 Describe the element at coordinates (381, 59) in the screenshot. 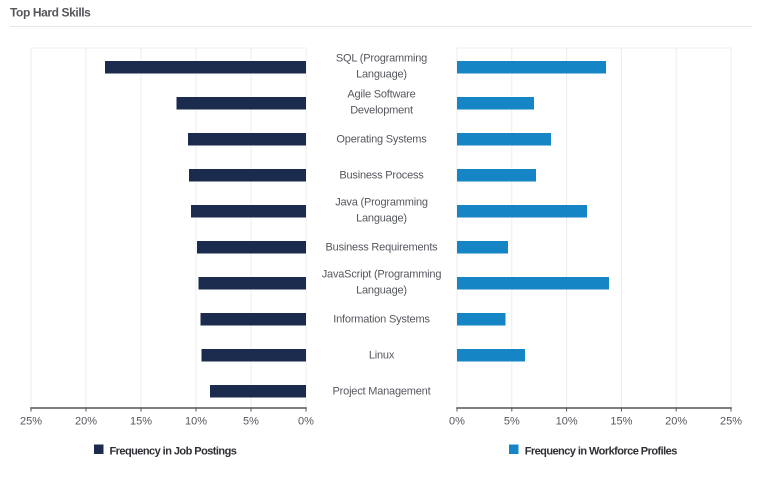

I see `svg-text: SQL (Programming` at that location.